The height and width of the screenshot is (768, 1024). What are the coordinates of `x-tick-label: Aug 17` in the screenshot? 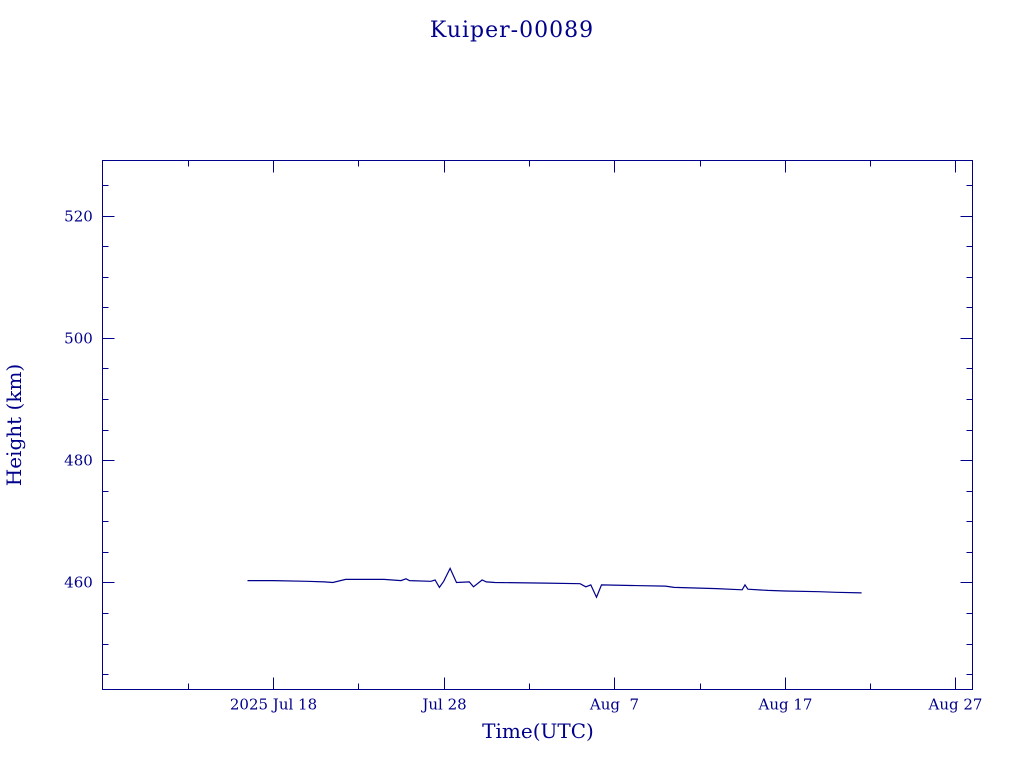 It's located at (785, 705).